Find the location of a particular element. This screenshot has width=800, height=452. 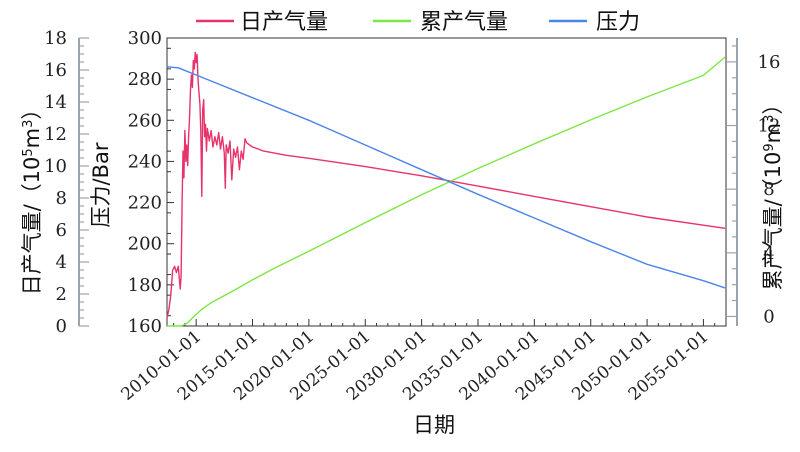

pressure-tick-label: 300 is located at coordinates (145, 38).